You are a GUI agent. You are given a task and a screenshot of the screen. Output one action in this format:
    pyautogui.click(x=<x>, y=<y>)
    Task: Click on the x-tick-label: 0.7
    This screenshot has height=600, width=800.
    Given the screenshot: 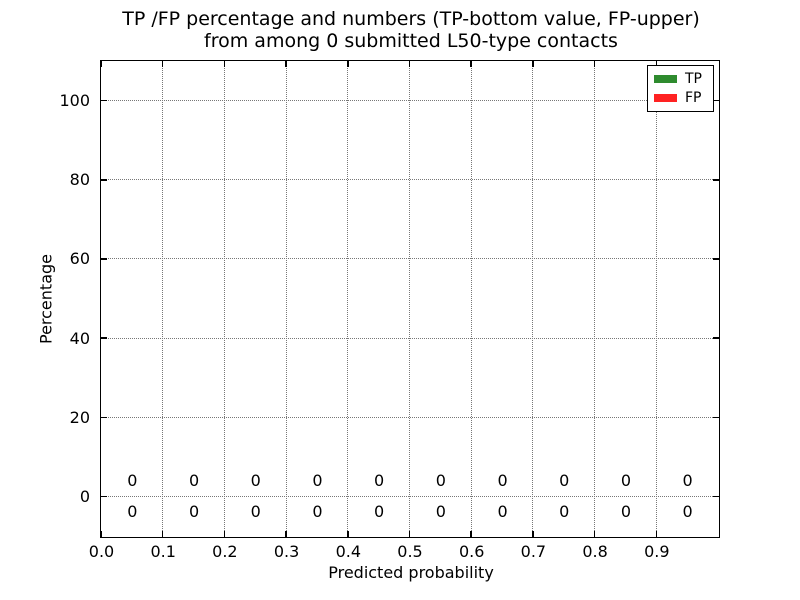 What is the action you would take?
    pyautogui.click(x=533, y=551)
    